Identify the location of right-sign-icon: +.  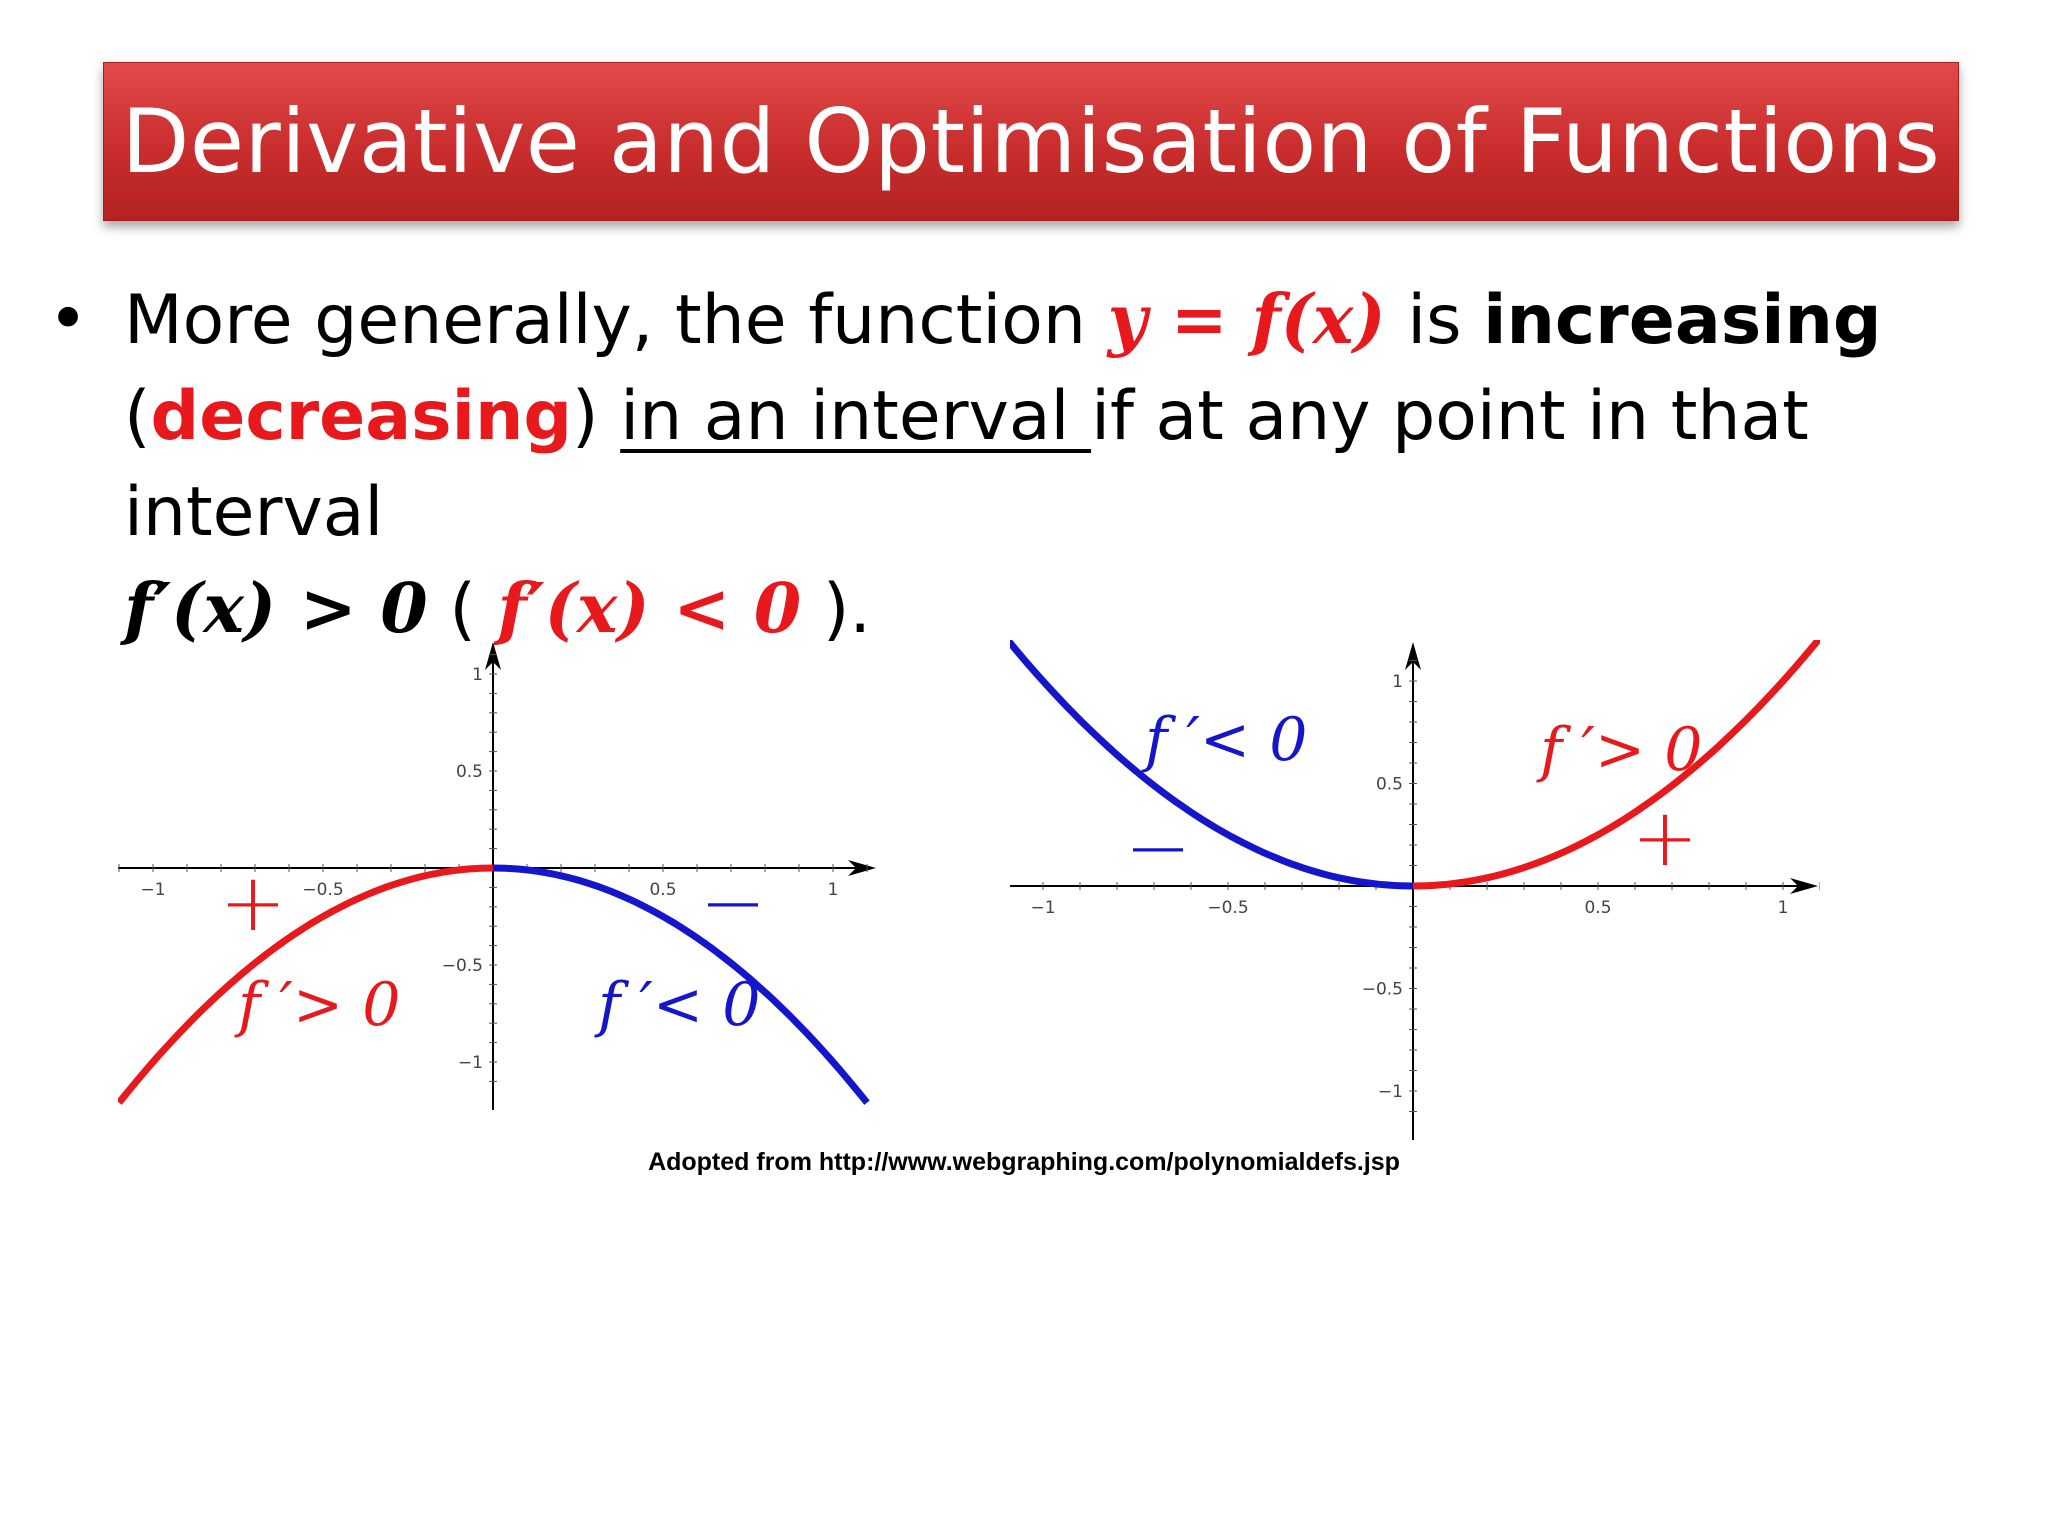
(1664, 837).